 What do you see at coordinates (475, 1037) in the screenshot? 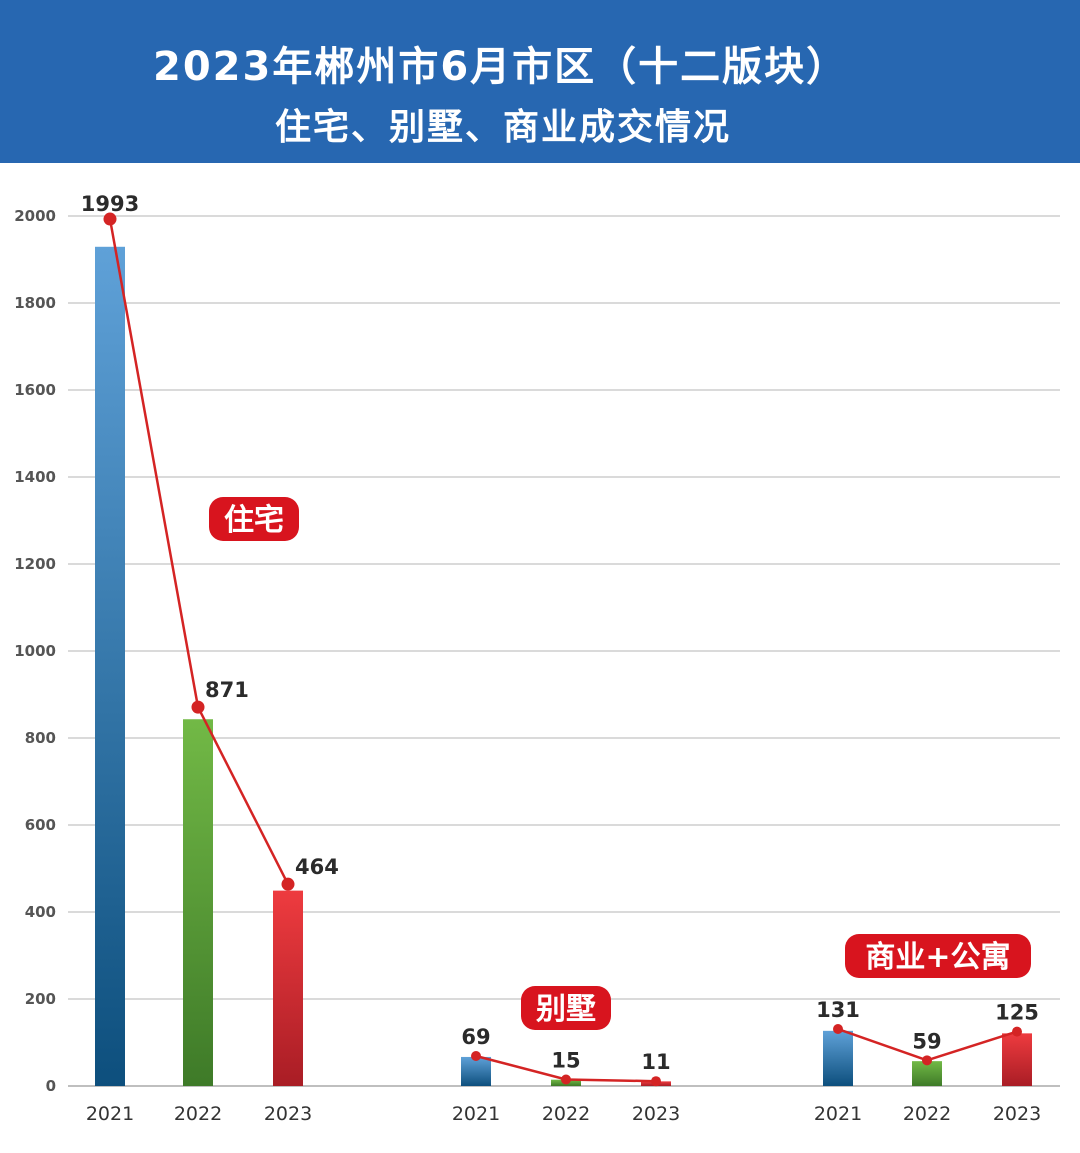
I see `data-label: 69` at bounding box center [475, 1037].